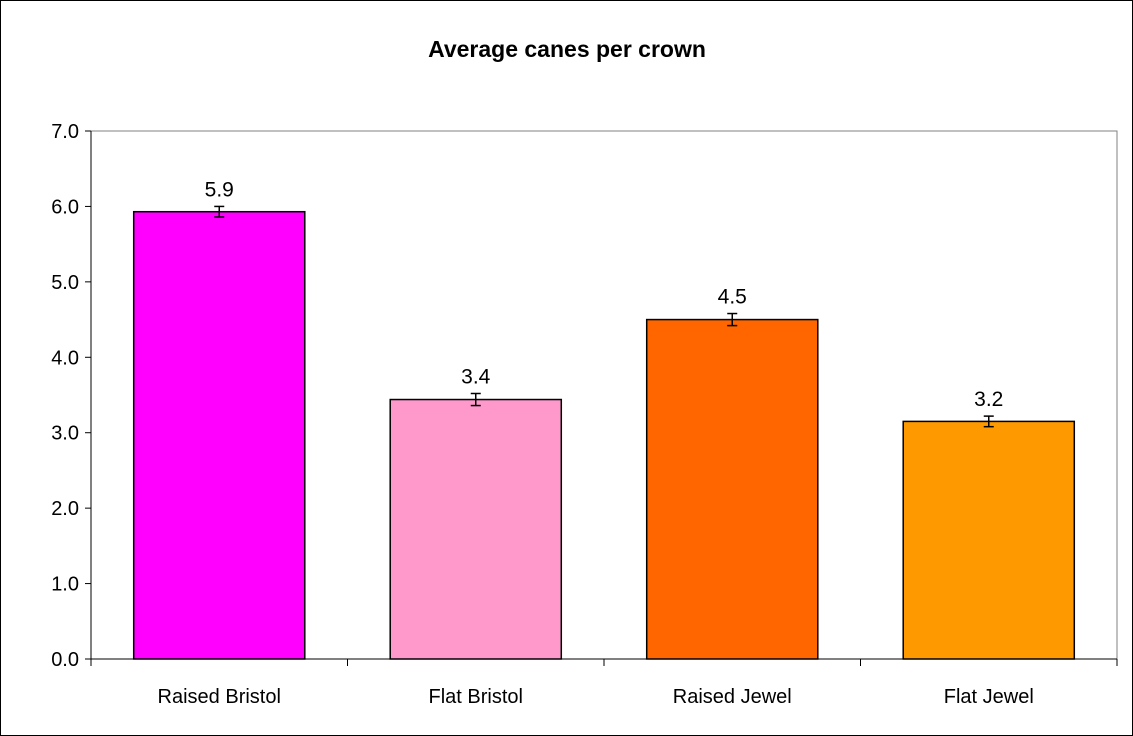 Image resolution: width=1133 pixels, height=736 pixels. I want to click on y-tick-label: 0.0, so click(65, 660).